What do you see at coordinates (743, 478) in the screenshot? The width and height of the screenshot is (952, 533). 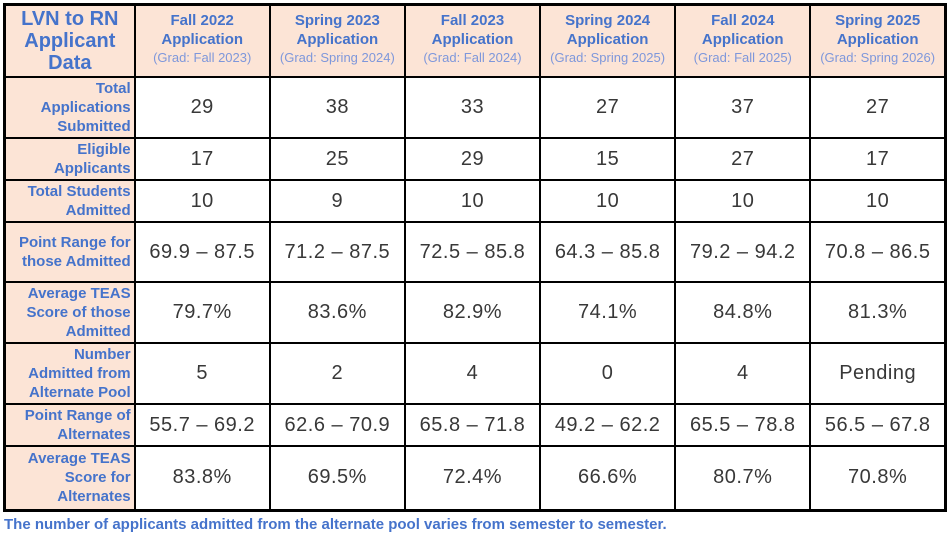 I see `data-cell: 80.7%` at bounding box center [743, 478].